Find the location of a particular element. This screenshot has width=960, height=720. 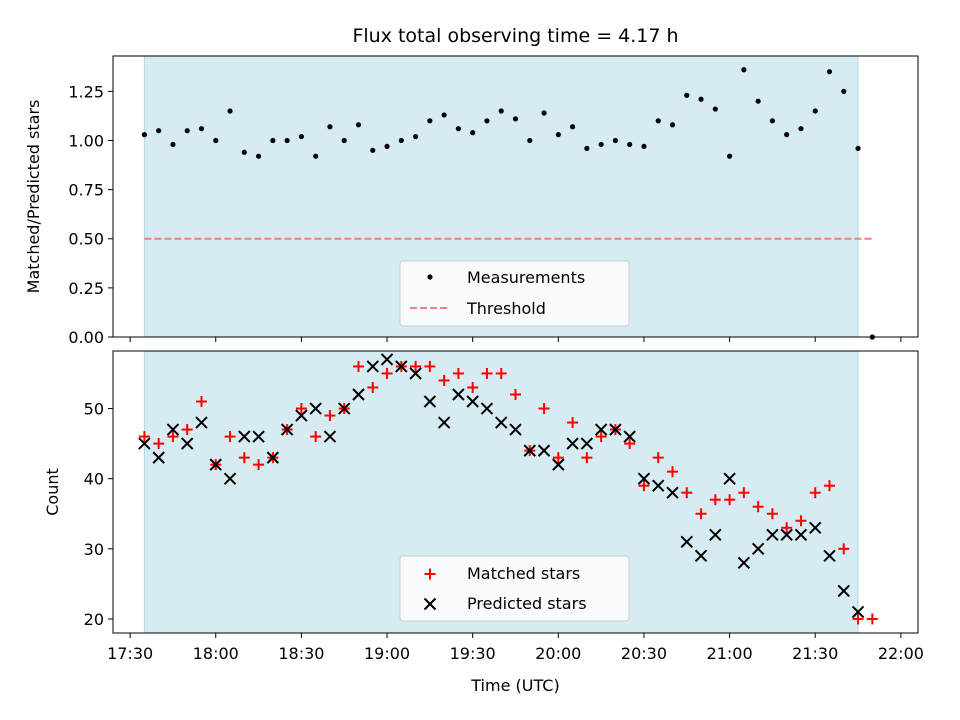

y-tick-label: 50 is located at coordinates (94, 409).